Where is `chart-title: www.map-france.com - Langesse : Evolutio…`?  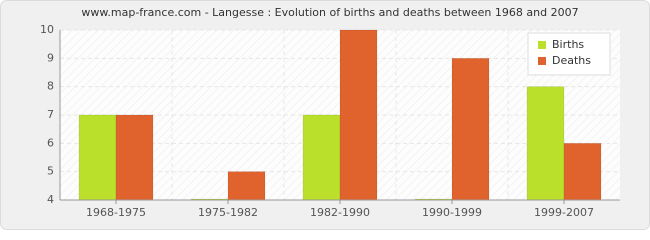
chart-title: www.map-france.com - Langesse : Evolutio… is located at coordinates (329, 12).